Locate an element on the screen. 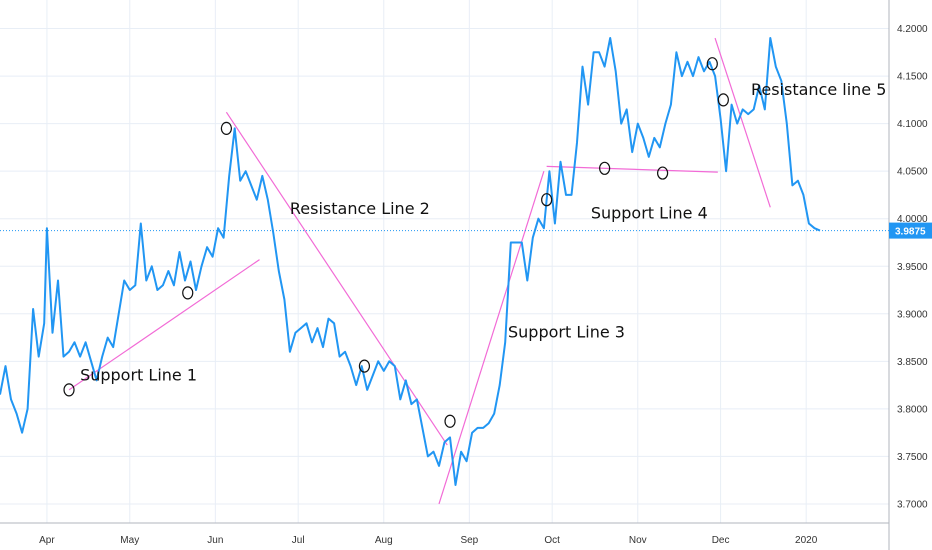 This screenshot has height=550, width=932. y-tick-label: 4.2000 is located at coordinates (912, 29).